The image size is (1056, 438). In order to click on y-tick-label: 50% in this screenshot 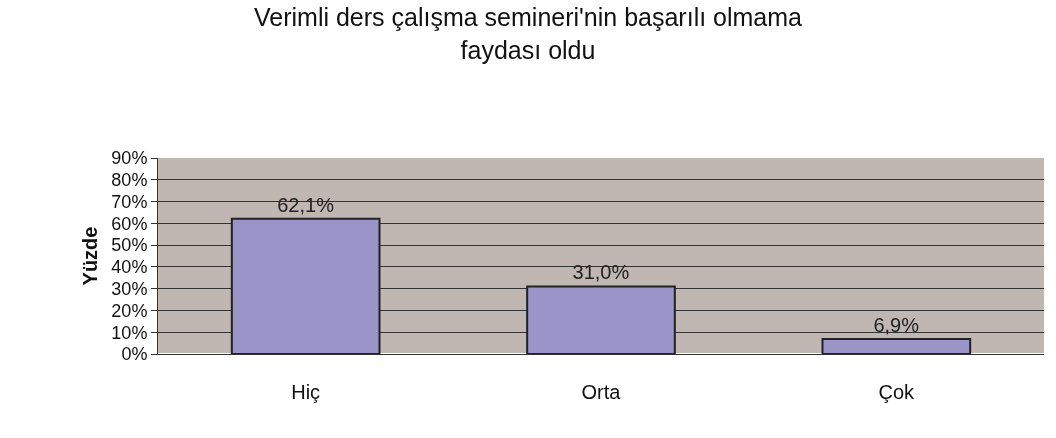, I will do `click(129, 245)`.